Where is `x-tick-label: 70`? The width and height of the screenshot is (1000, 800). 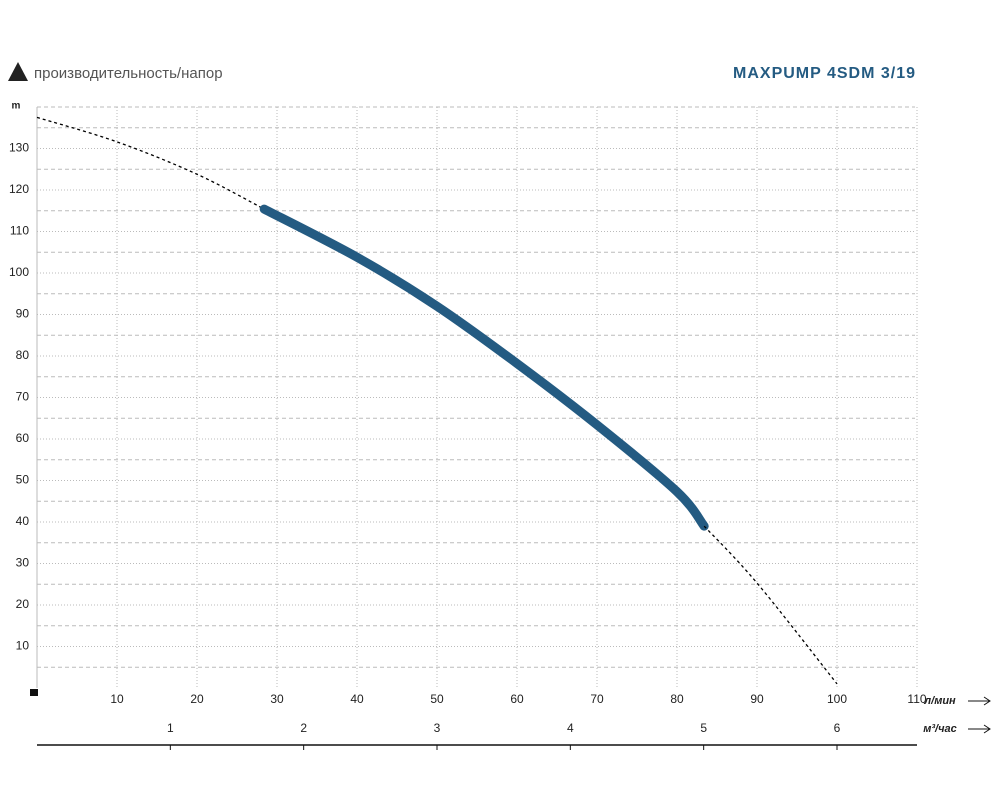 x-tick-label: 70 is located at coordinates (597, 699).